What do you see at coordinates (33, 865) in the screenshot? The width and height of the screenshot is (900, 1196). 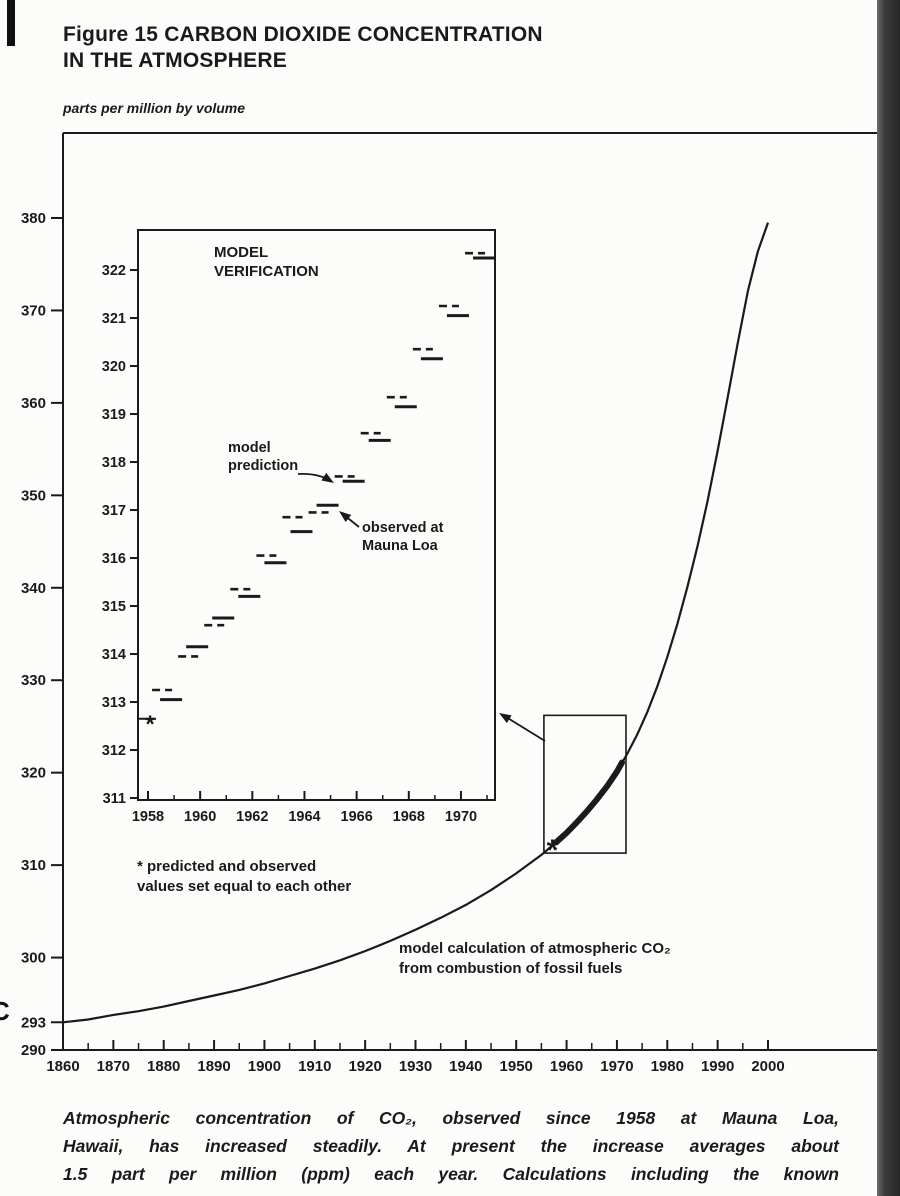 I see `main-y-tick-label: 310` at bounding box center [33, 865].